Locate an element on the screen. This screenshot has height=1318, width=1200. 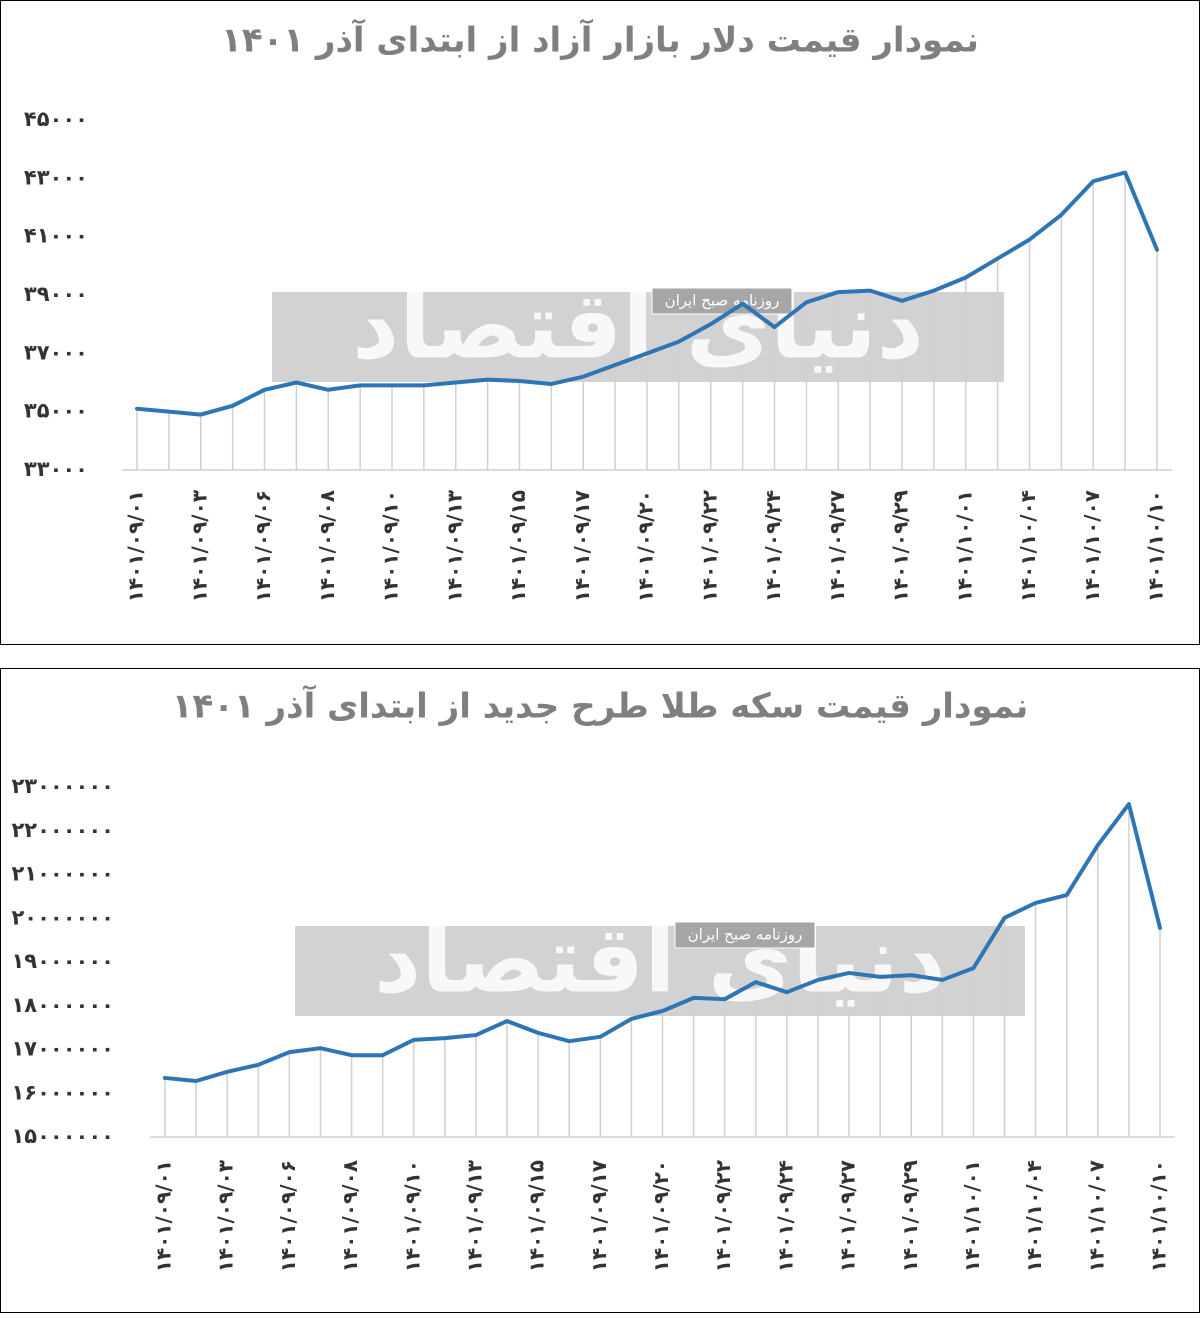
y-tick-label: ۱۹۰۰۰۰۰۰ is located at coordinates (62, 961).